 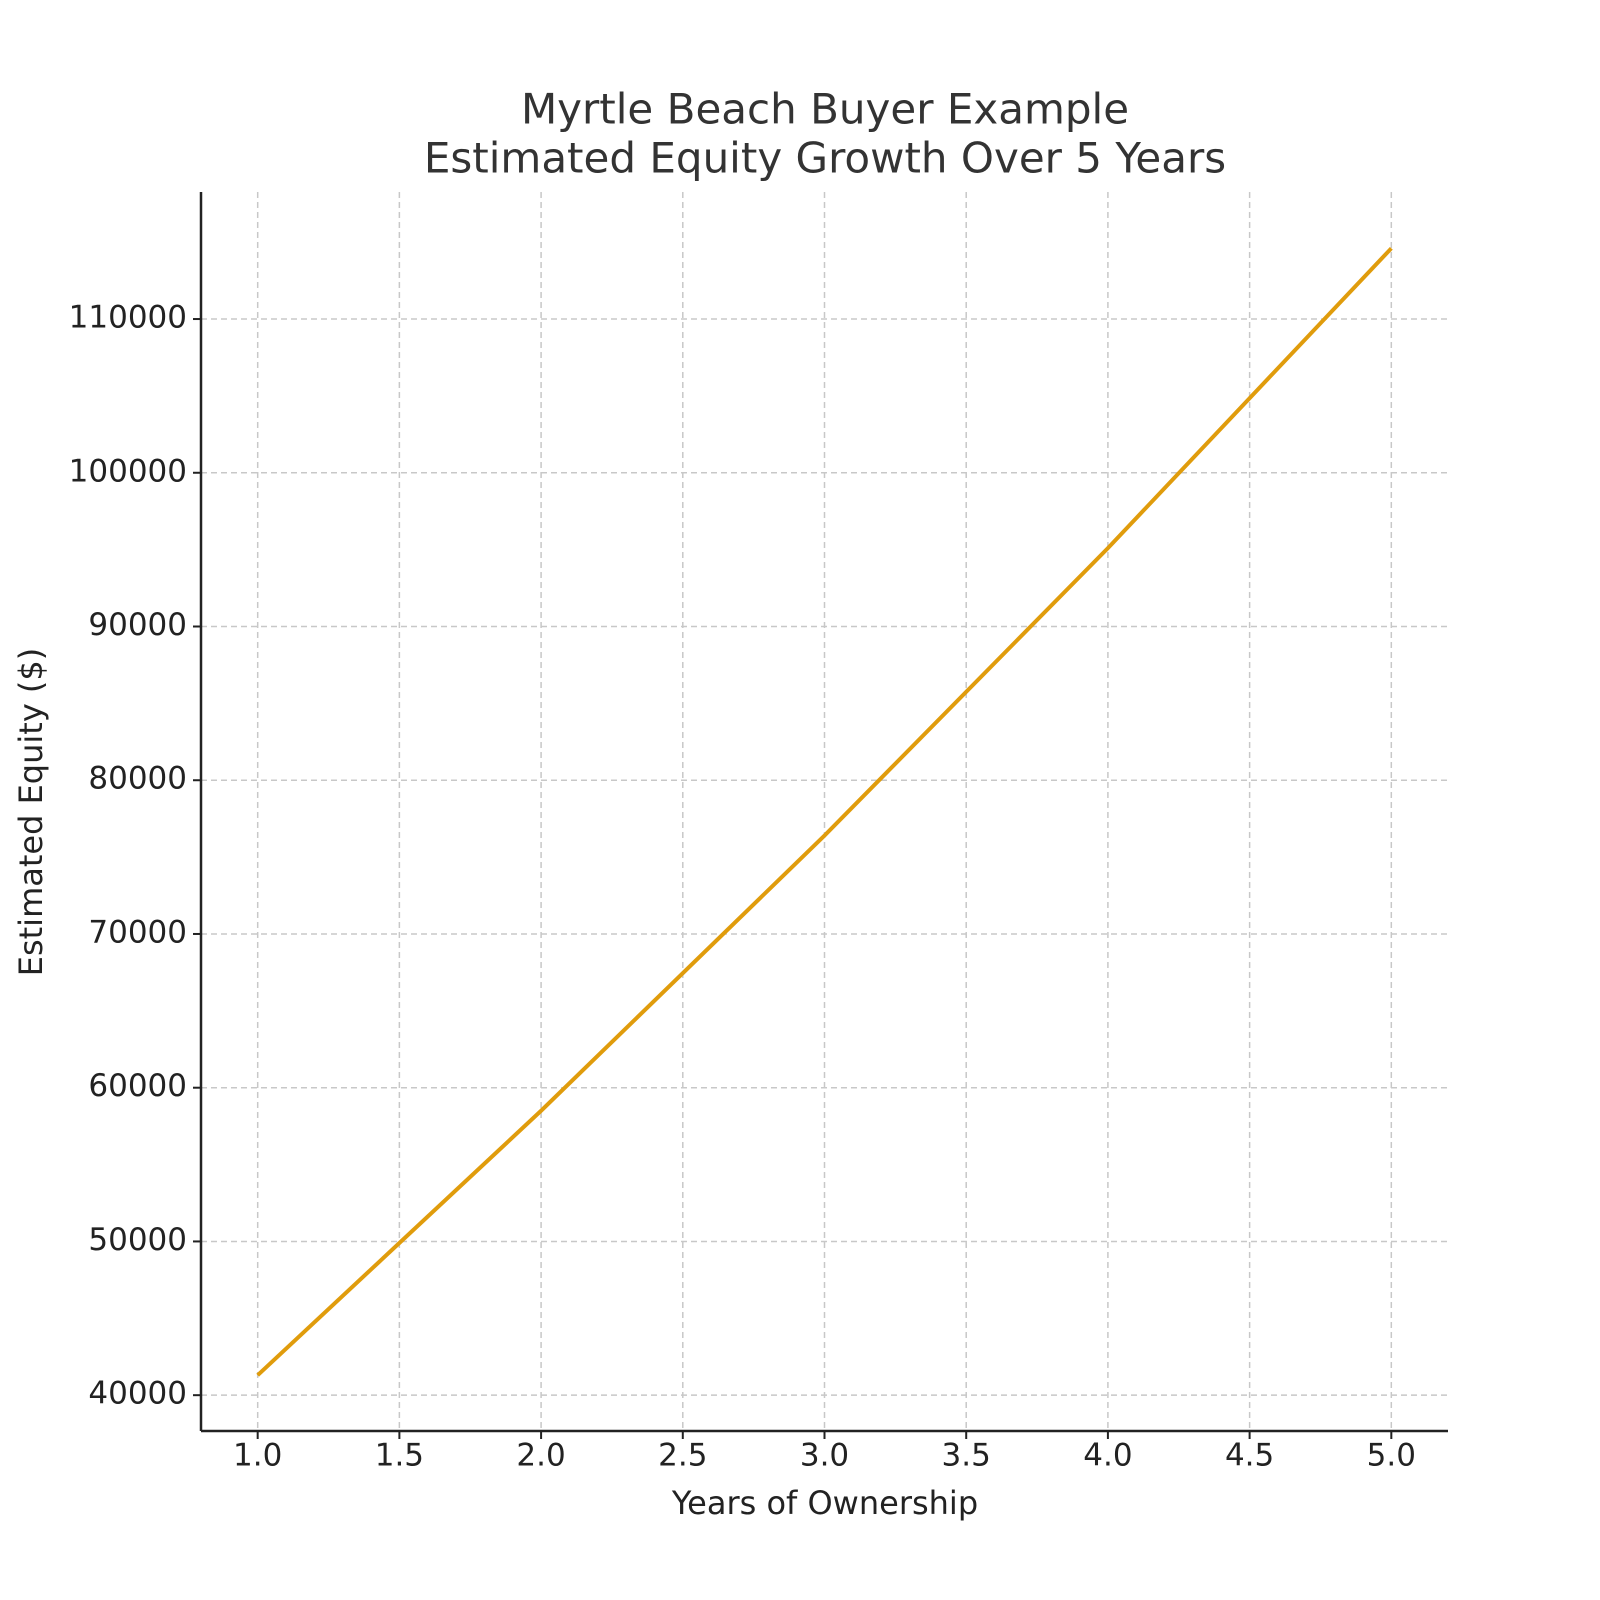 I want to click on x-tick-label: 5.0, so click(x=1391, y=1456).